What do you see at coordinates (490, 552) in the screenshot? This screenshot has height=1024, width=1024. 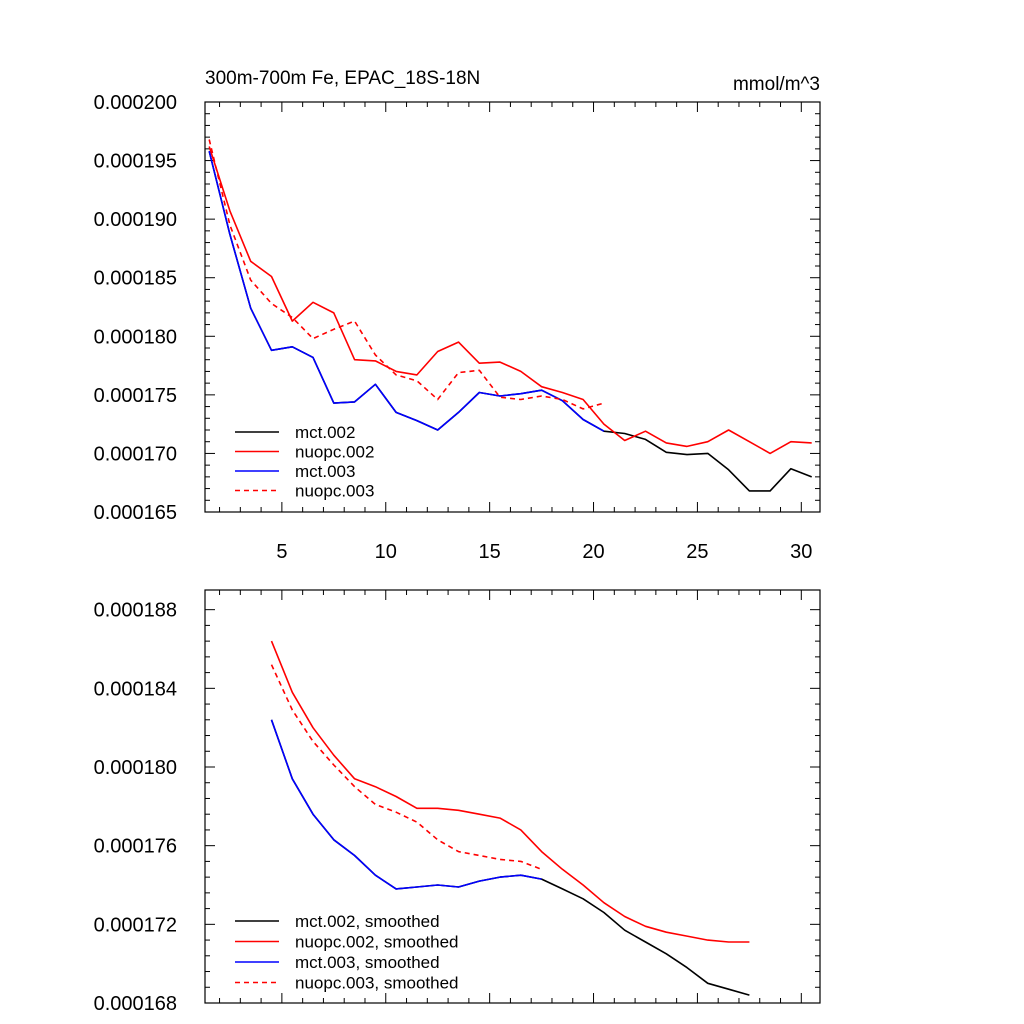 I see `x-tick-label: 15` at bounding box center [490, 552].